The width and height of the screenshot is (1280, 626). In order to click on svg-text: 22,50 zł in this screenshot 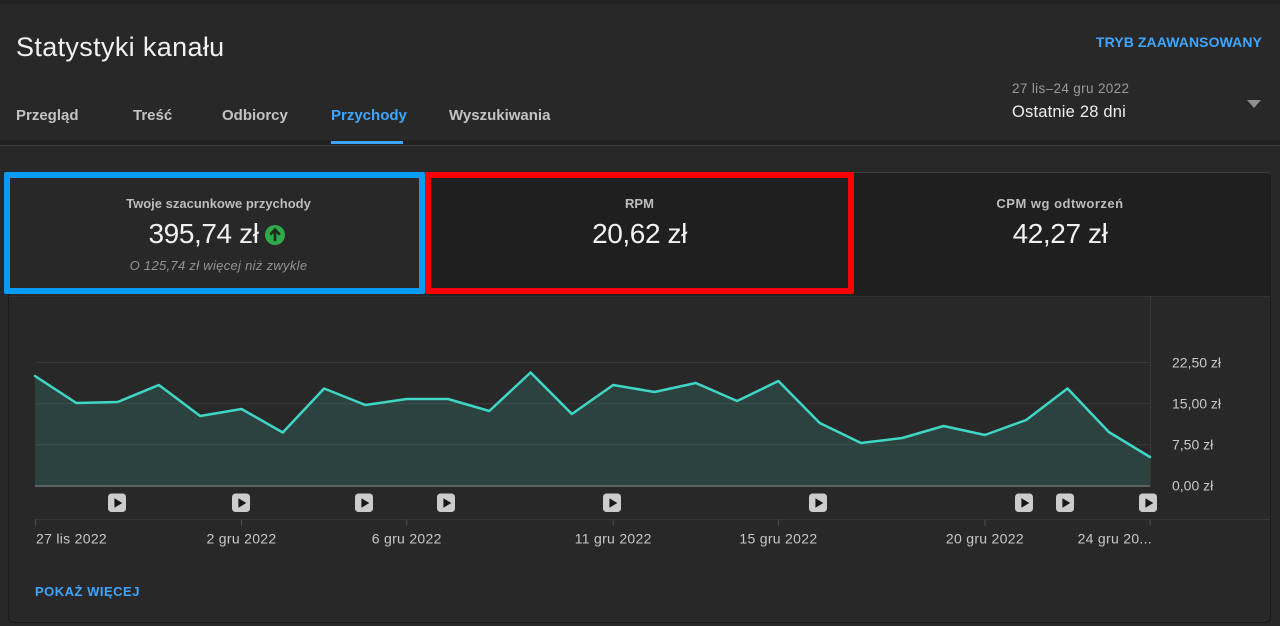, I will do `click(1197, 363)`.